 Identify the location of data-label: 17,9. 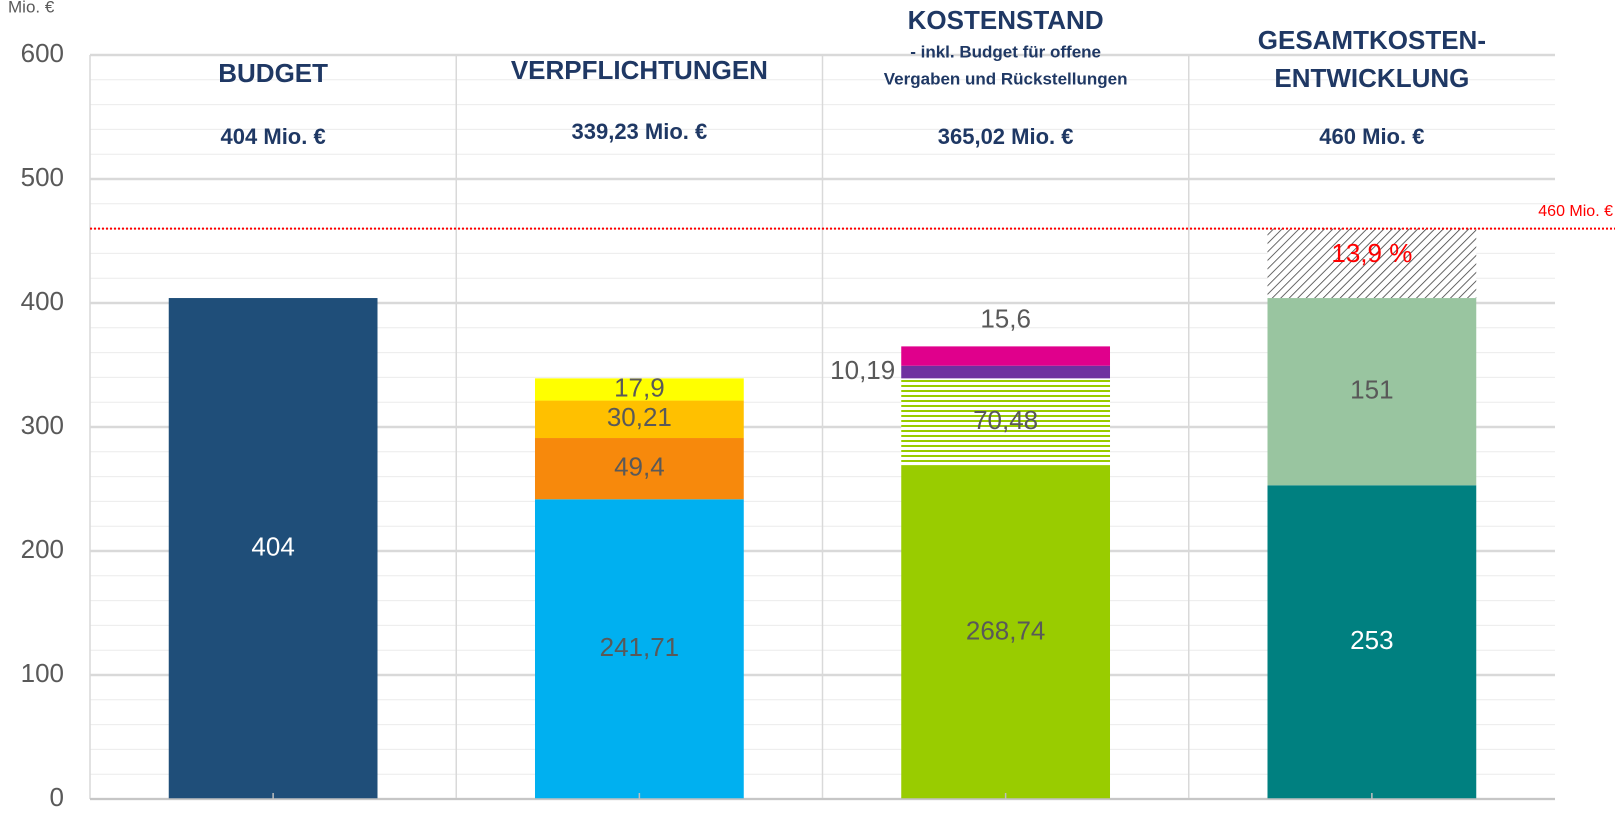
(639, 387).